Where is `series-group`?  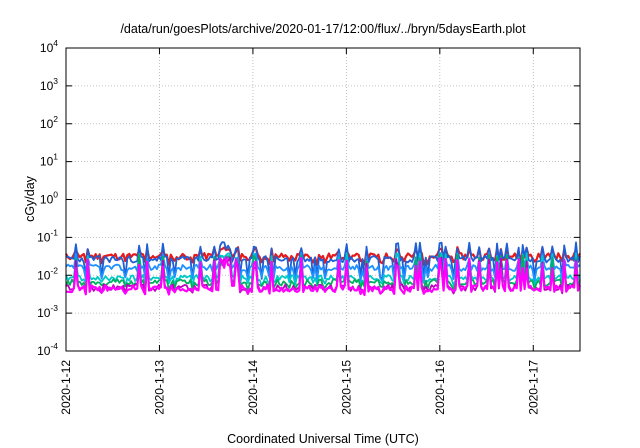 series-group is located at coordinates (323, 269).